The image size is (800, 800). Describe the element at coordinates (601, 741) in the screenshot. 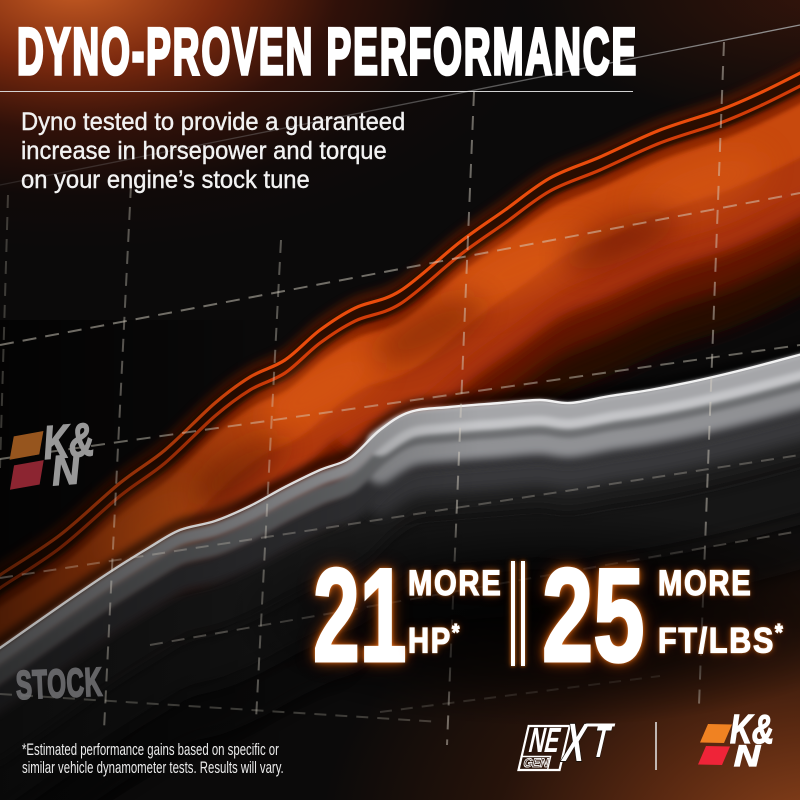

I see `svg-text: T` at that location.